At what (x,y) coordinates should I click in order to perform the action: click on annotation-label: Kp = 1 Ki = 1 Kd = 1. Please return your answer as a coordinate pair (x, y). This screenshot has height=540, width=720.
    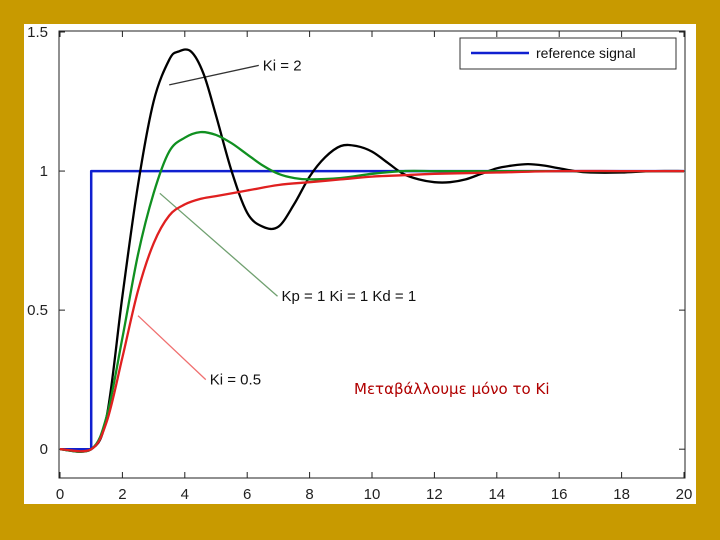
    Looking at the image, I should click on (349, 296).